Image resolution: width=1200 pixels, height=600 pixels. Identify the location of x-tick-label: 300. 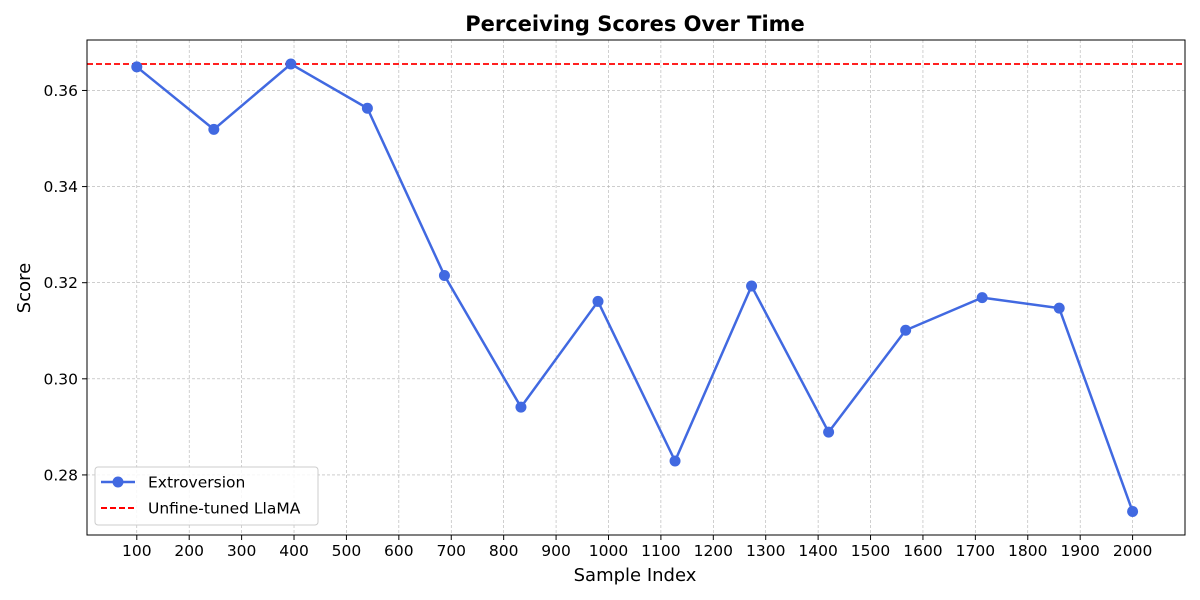
(242, 551).